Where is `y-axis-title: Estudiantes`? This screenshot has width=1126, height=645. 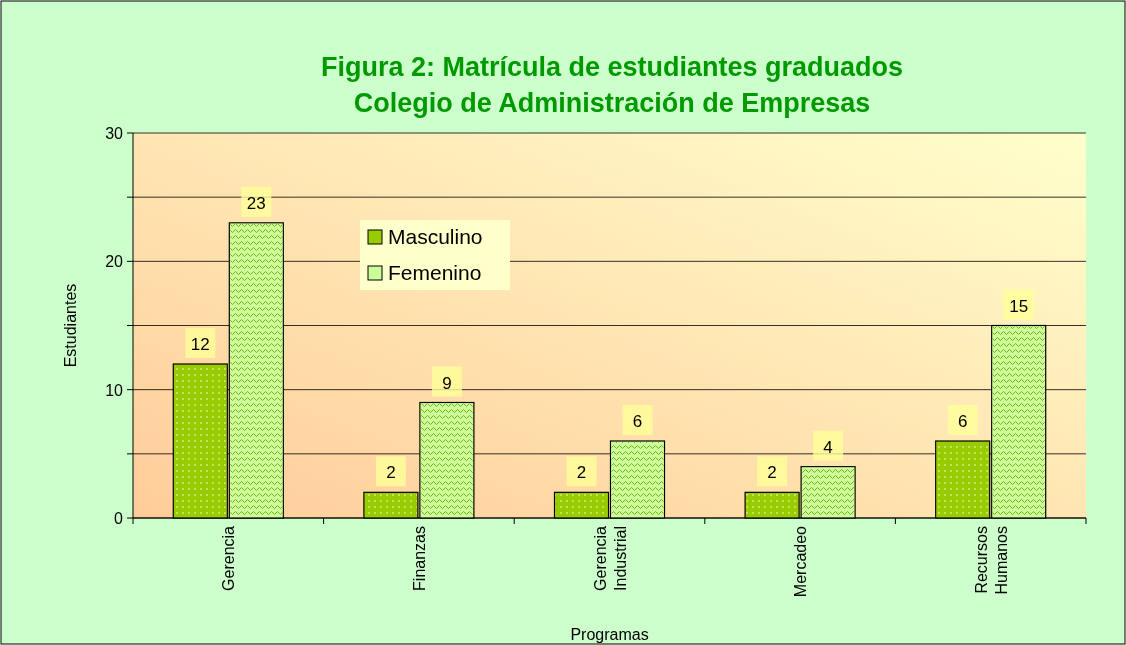
y-axis-title: Estudiantes is located at coordinates (70, 325).